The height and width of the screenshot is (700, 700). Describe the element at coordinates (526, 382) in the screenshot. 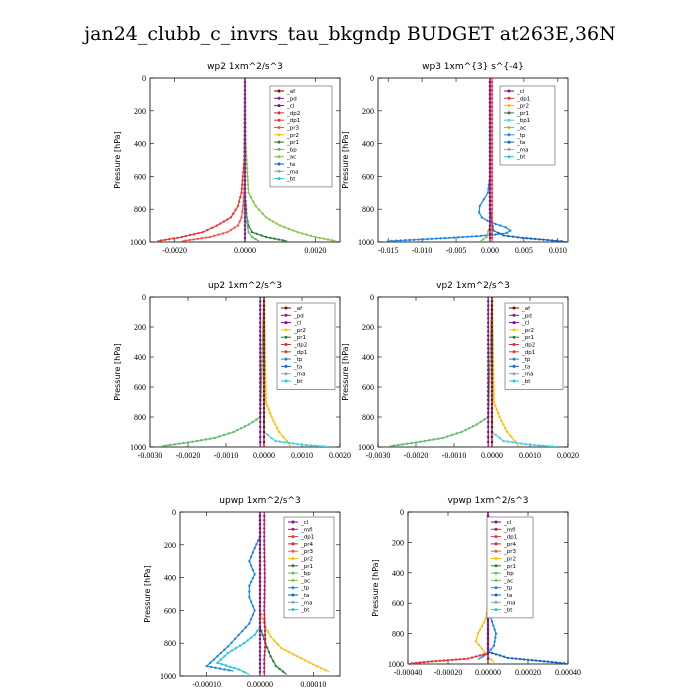

I see `legend-label: _bt` at that location.